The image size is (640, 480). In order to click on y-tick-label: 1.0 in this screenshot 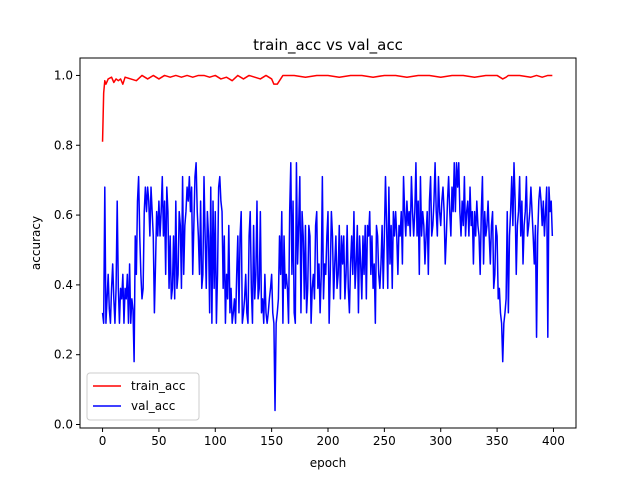, I will do `click(63, 75)`.